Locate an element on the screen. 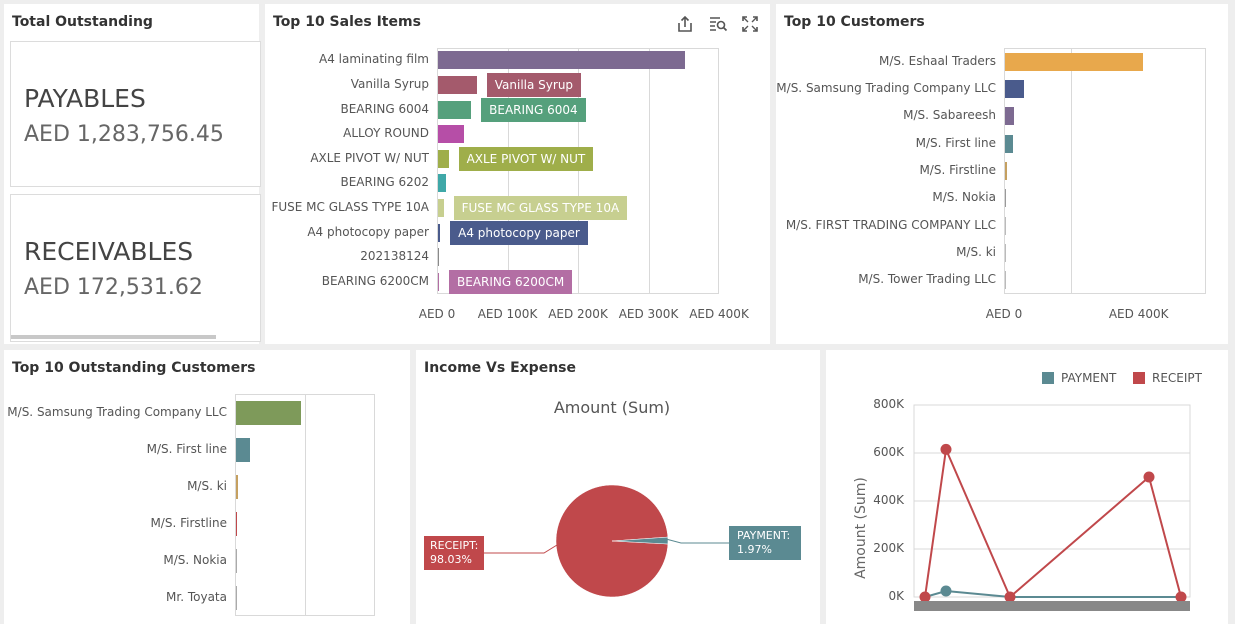 This screenshot has width=1235, height=624. axis-tick-label: AED 400K is located at coordinates (1138, 314).